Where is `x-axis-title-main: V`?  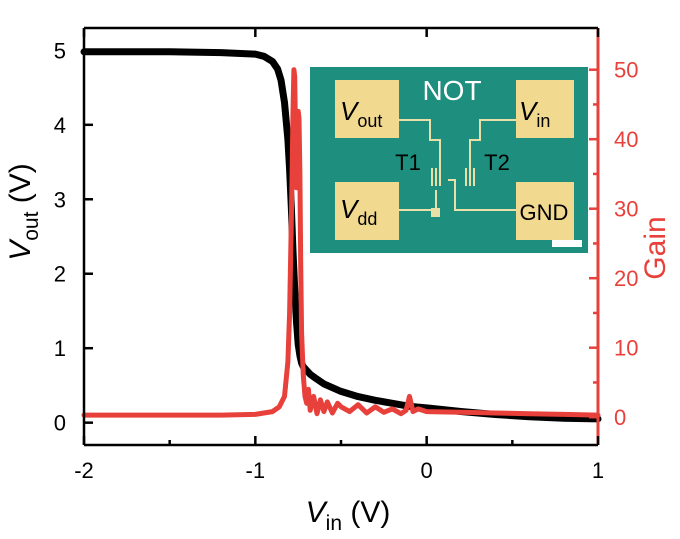
x-axis-title-main: V is located at coordinates (317, 512).